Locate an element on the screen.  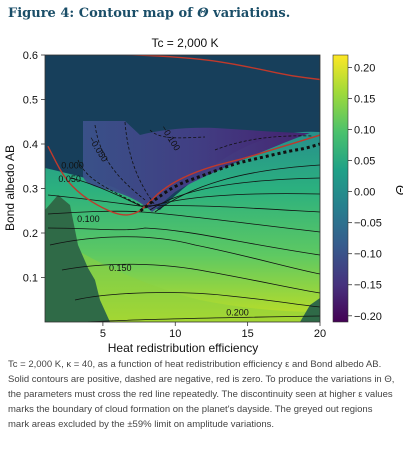
x-tick-label: 15 is located at coordinates (248, 334).